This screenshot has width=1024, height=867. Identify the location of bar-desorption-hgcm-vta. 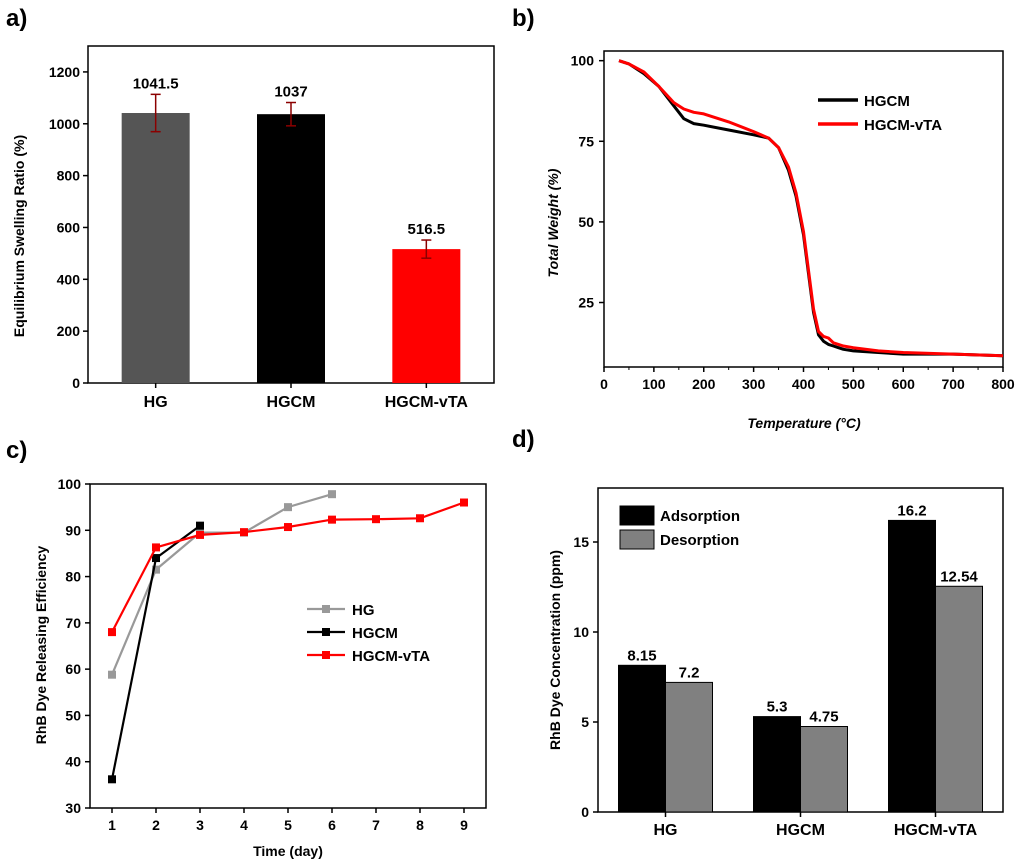
(959, 699).